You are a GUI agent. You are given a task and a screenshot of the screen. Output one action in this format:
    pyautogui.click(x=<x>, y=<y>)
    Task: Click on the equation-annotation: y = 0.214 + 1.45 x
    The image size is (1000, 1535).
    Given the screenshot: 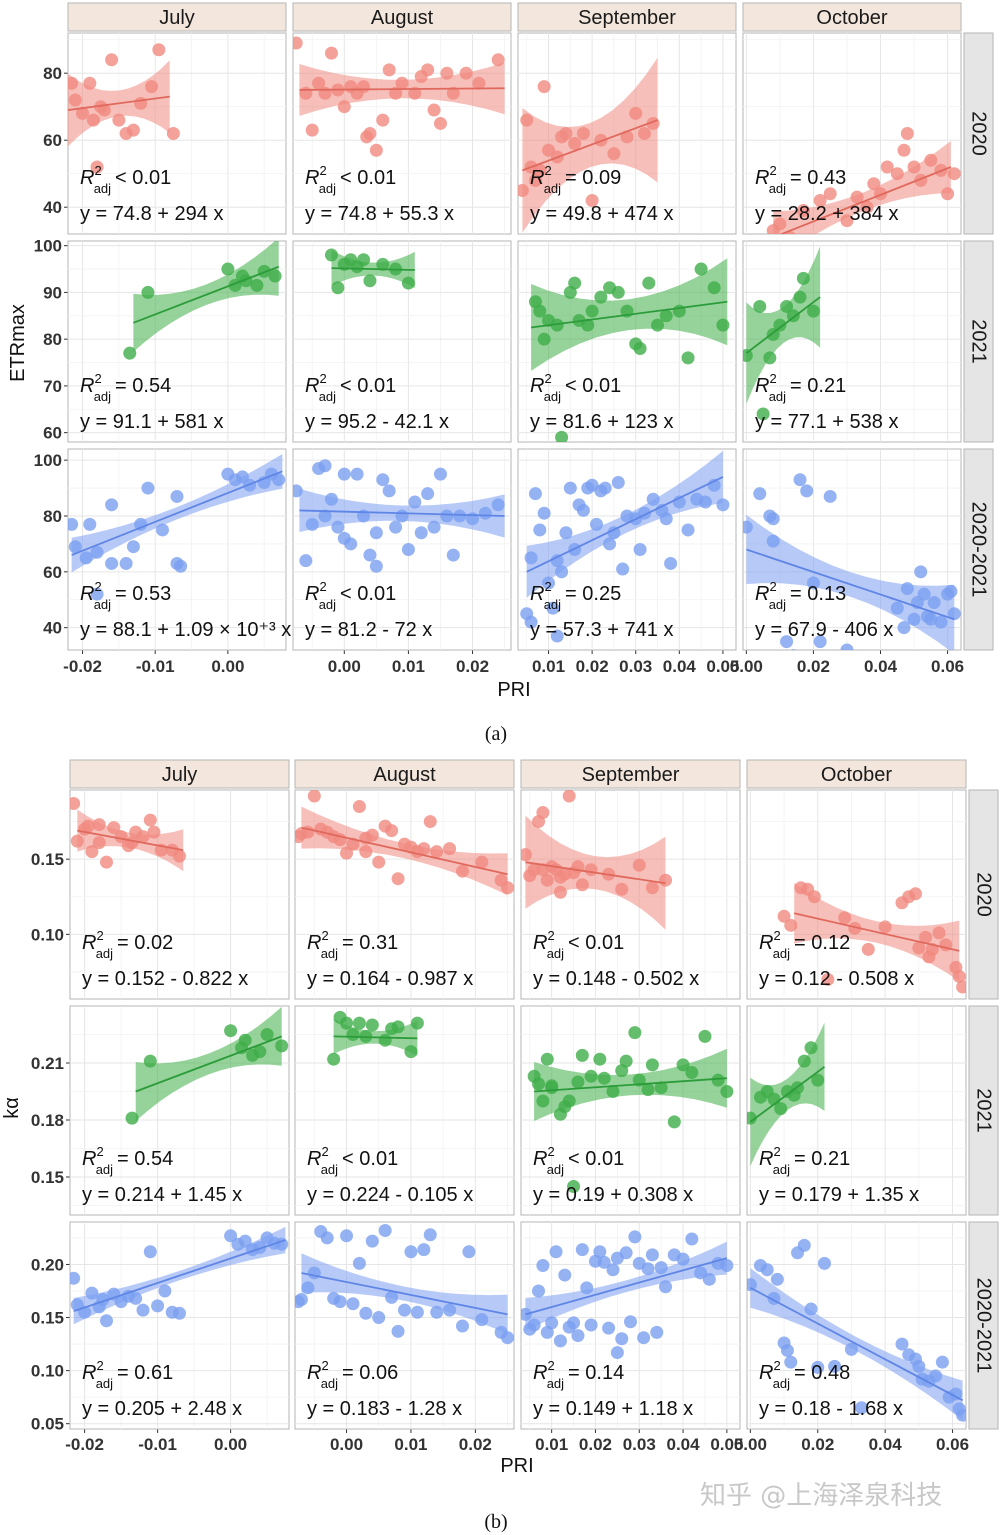 What is the action you would take?
    pyautogui.click(x=162, y=1195)
    